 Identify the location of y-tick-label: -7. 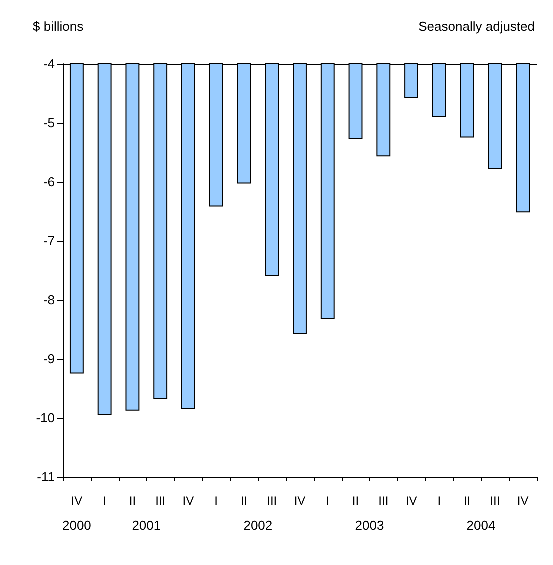
(49, 241).